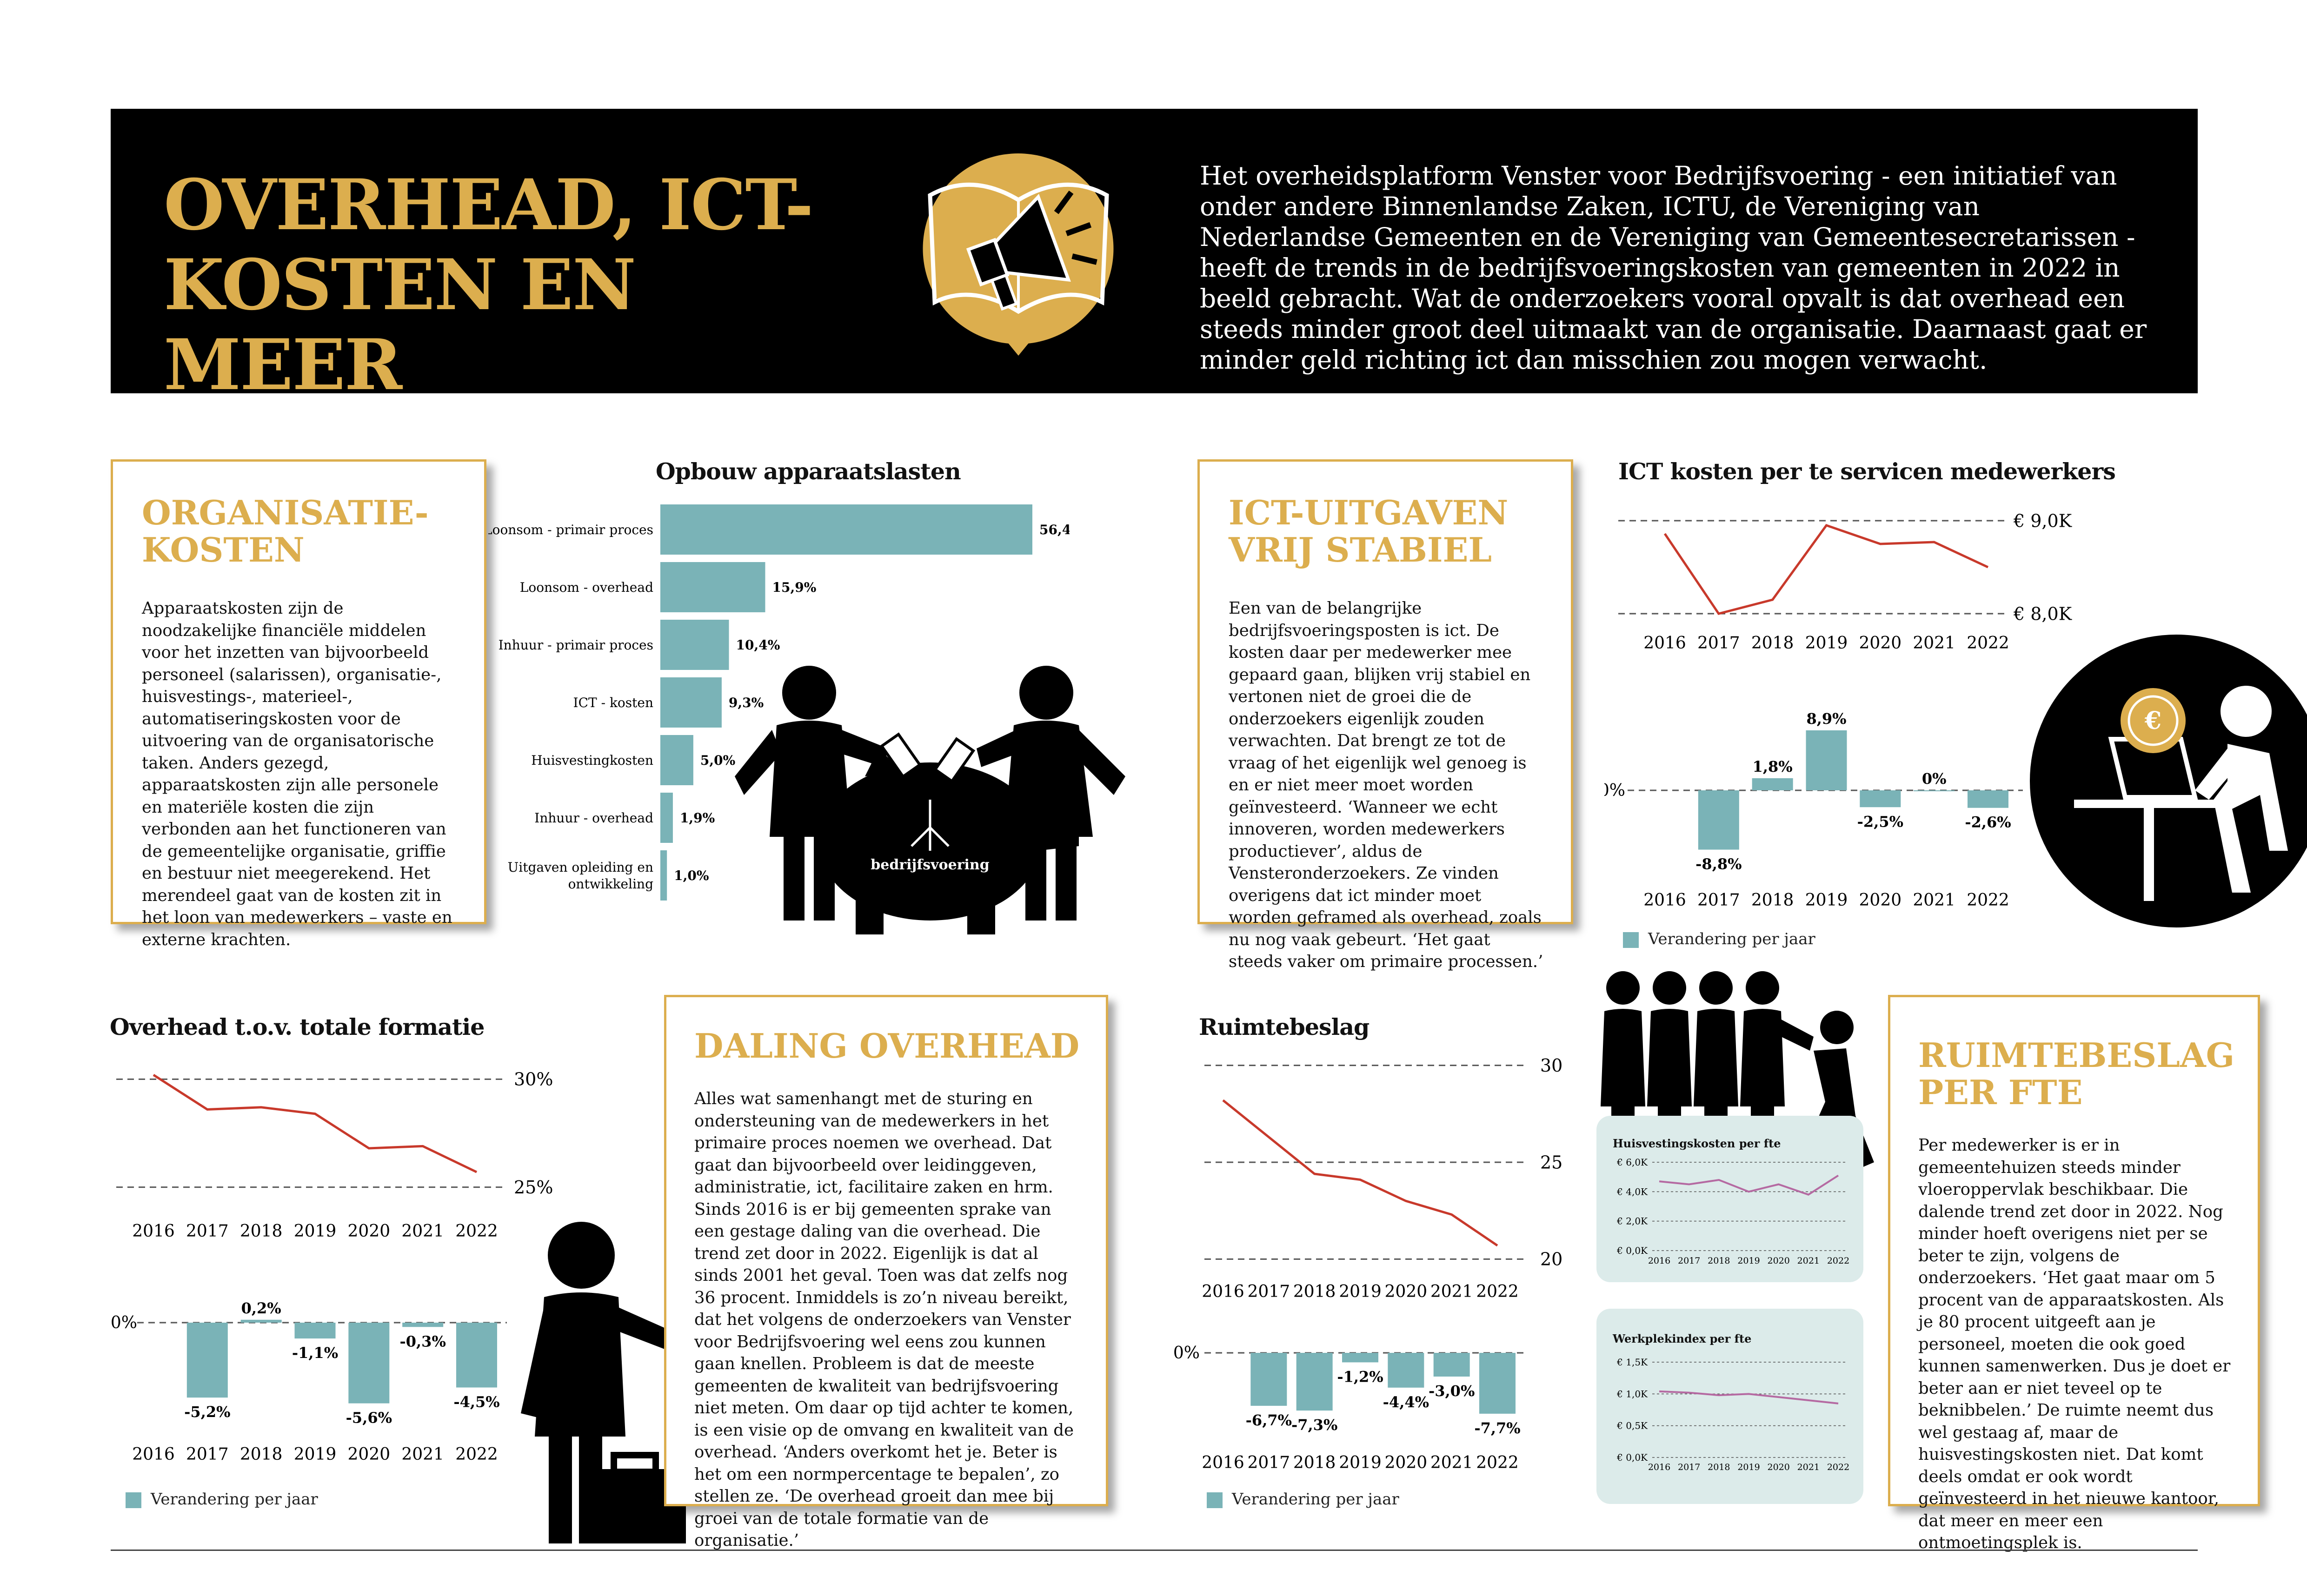  I want to click on page-title: OVERHEAD, ICT- KOSTEN EN MEER, so click(512, 285).